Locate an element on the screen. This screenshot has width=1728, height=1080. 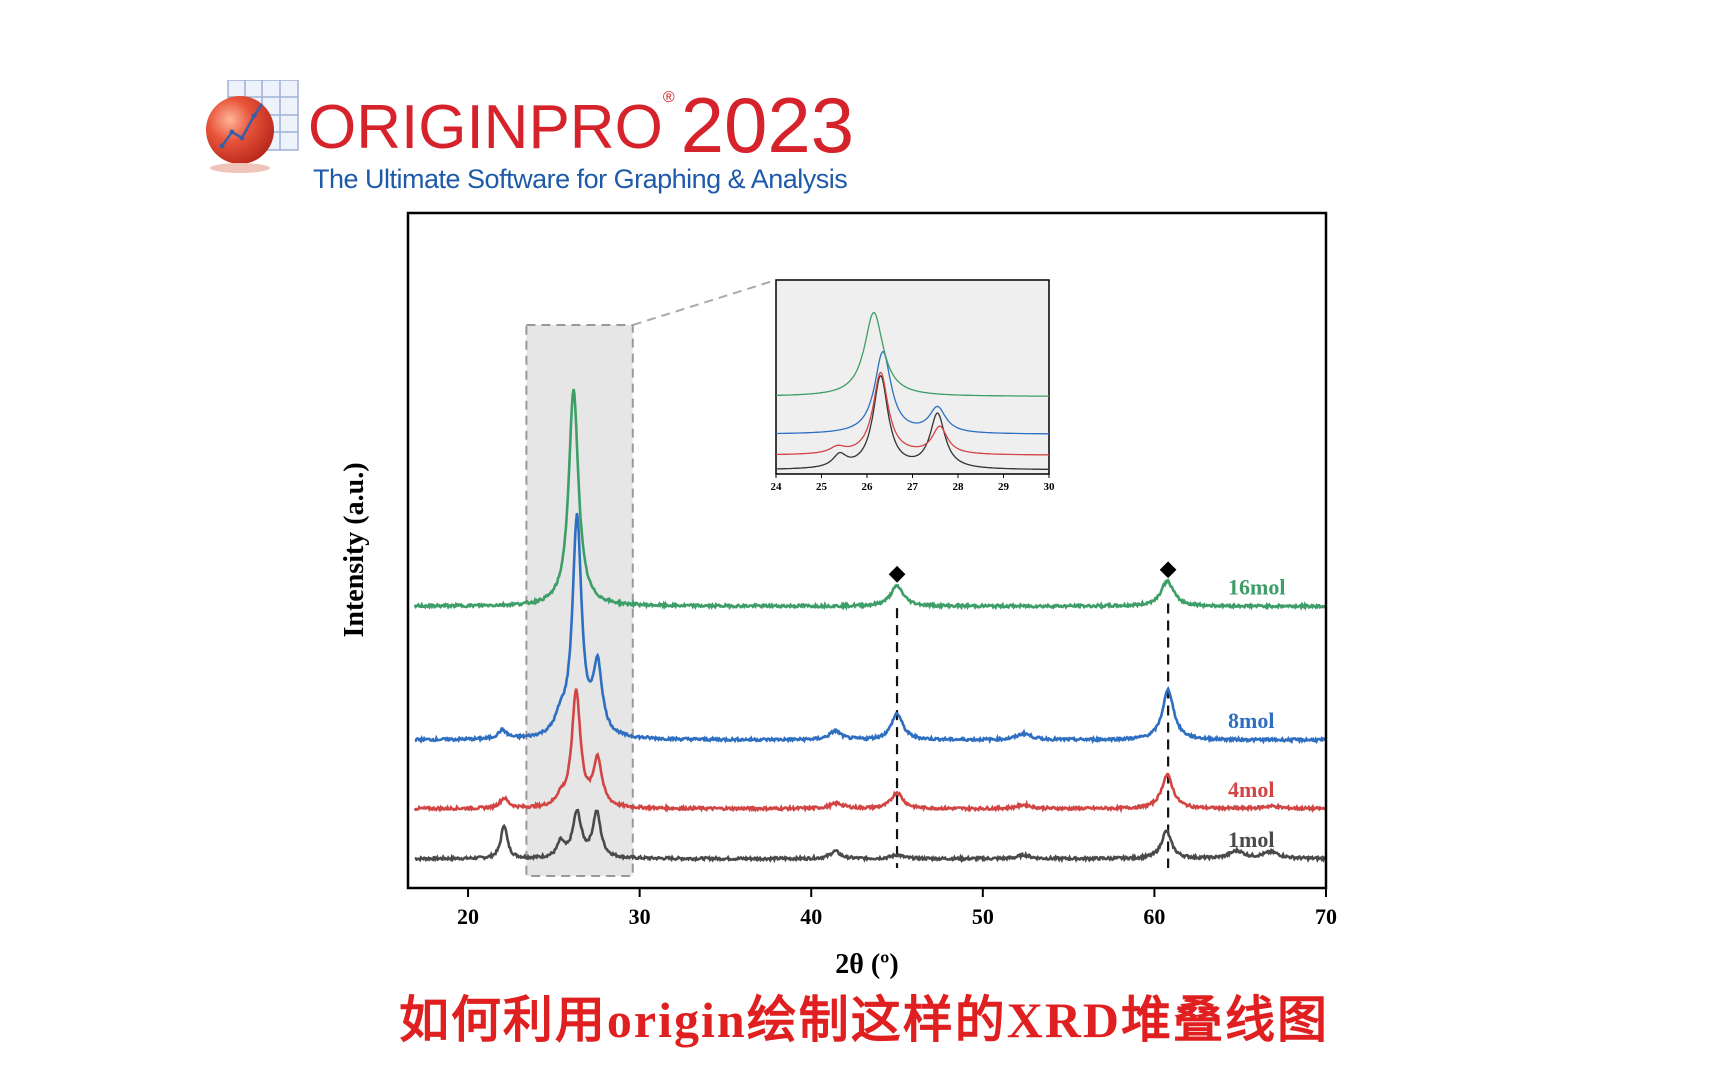
x-tick-label: 40 is located at coordinates (811, 916).